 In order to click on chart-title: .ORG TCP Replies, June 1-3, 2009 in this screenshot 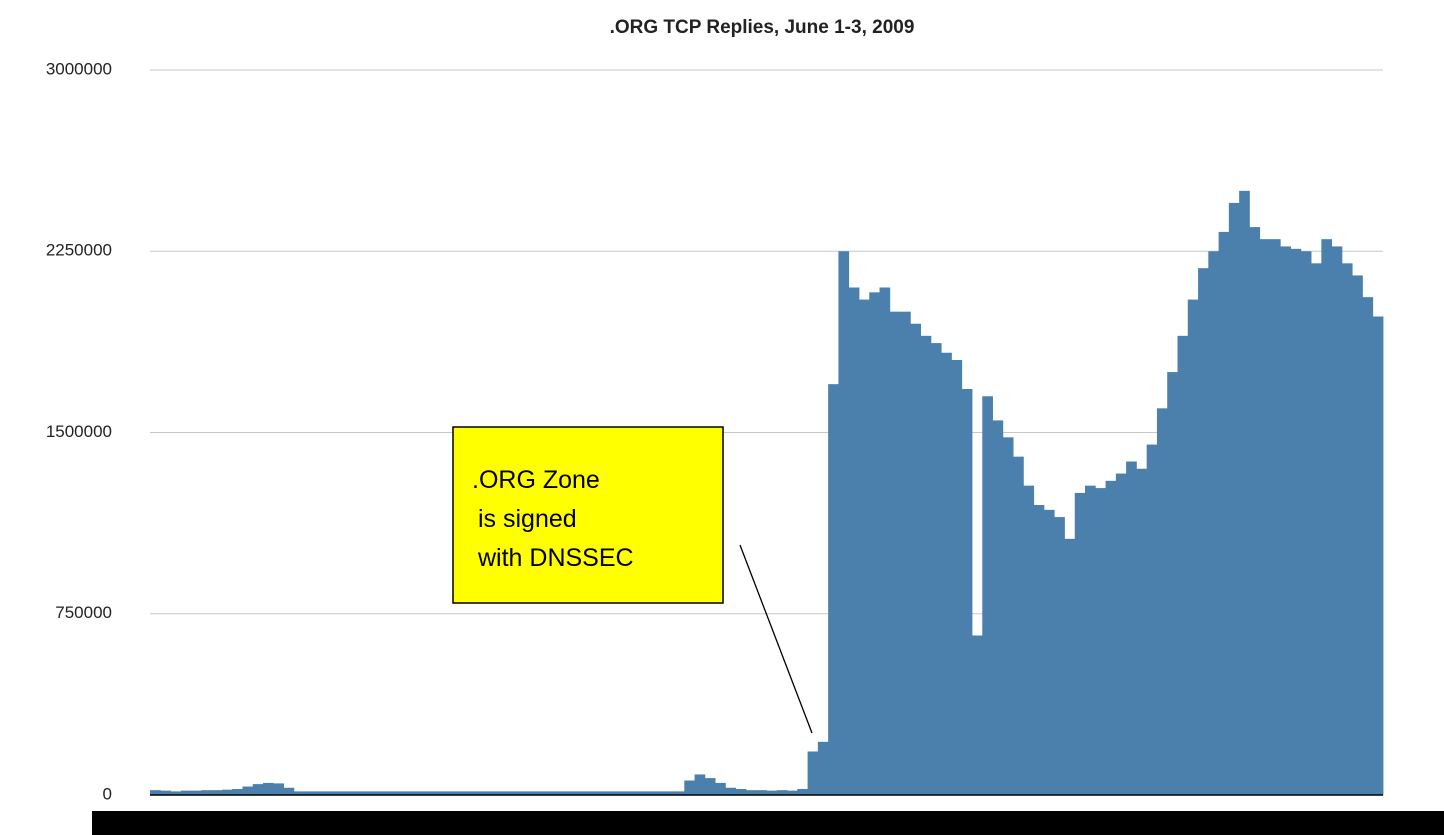, I will do `click(762, 27)`.